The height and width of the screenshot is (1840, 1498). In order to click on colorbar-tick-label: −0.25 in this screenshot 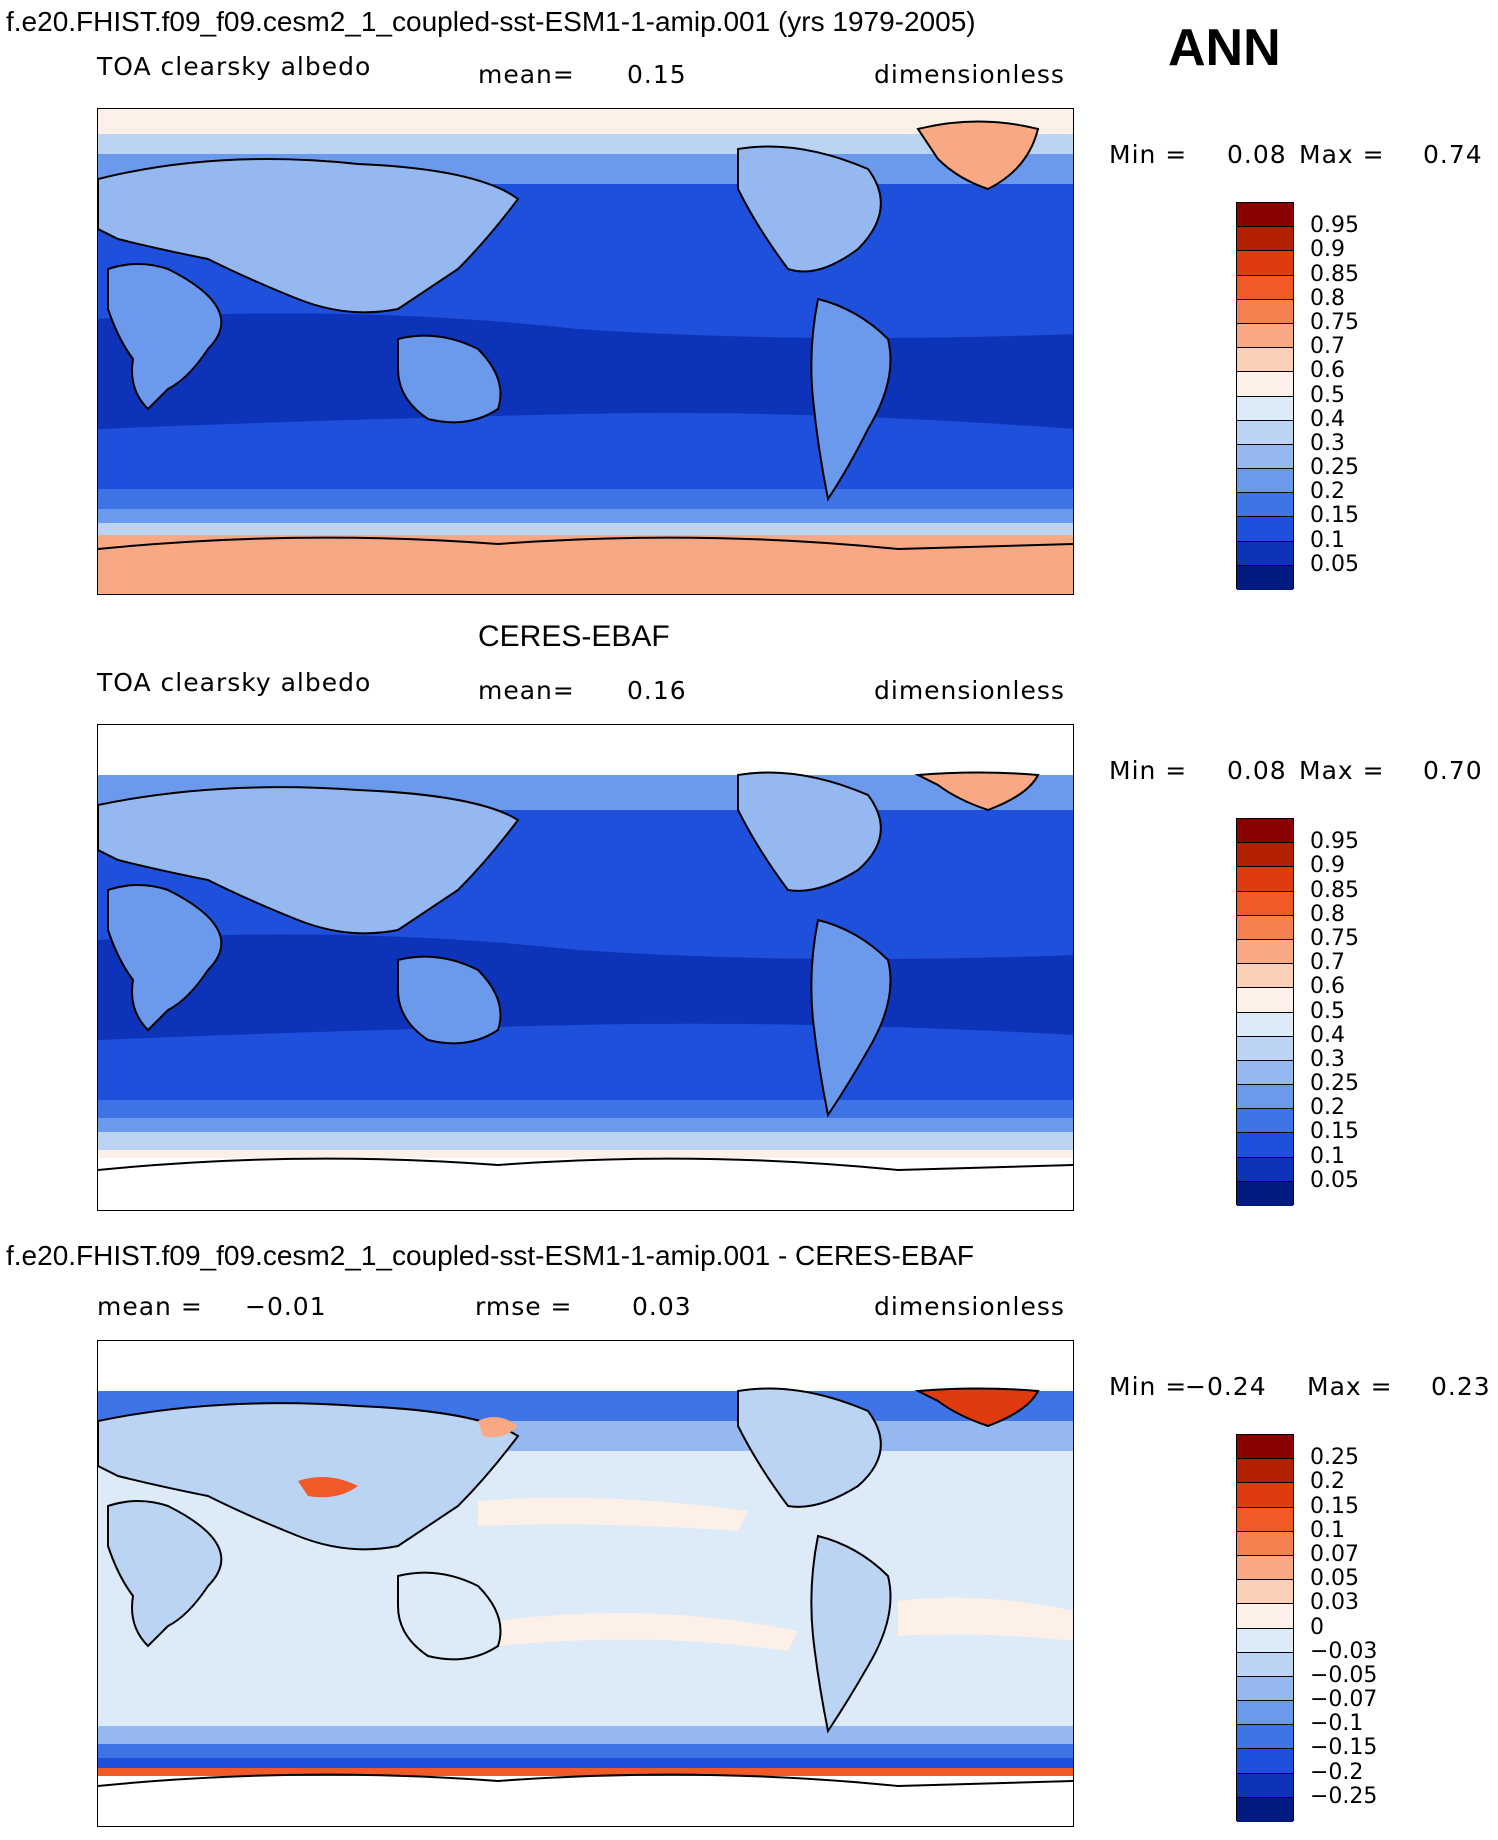, I will do `click(1344, 1796)`.